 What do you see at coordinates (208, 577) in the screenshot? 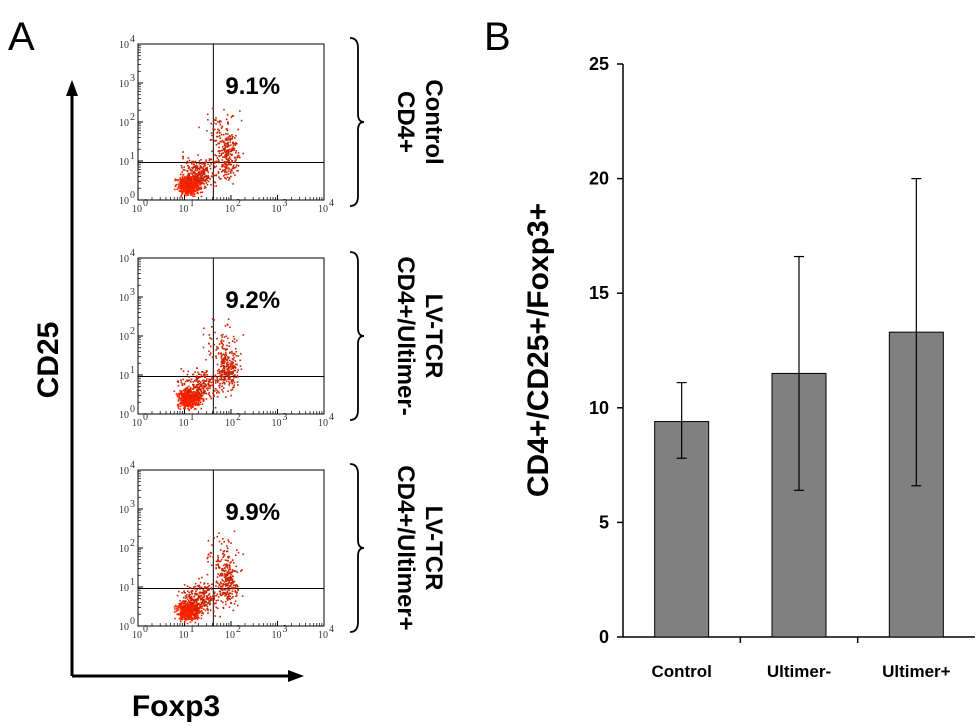
I see `flow-dots` at bounding box center [208, 577].